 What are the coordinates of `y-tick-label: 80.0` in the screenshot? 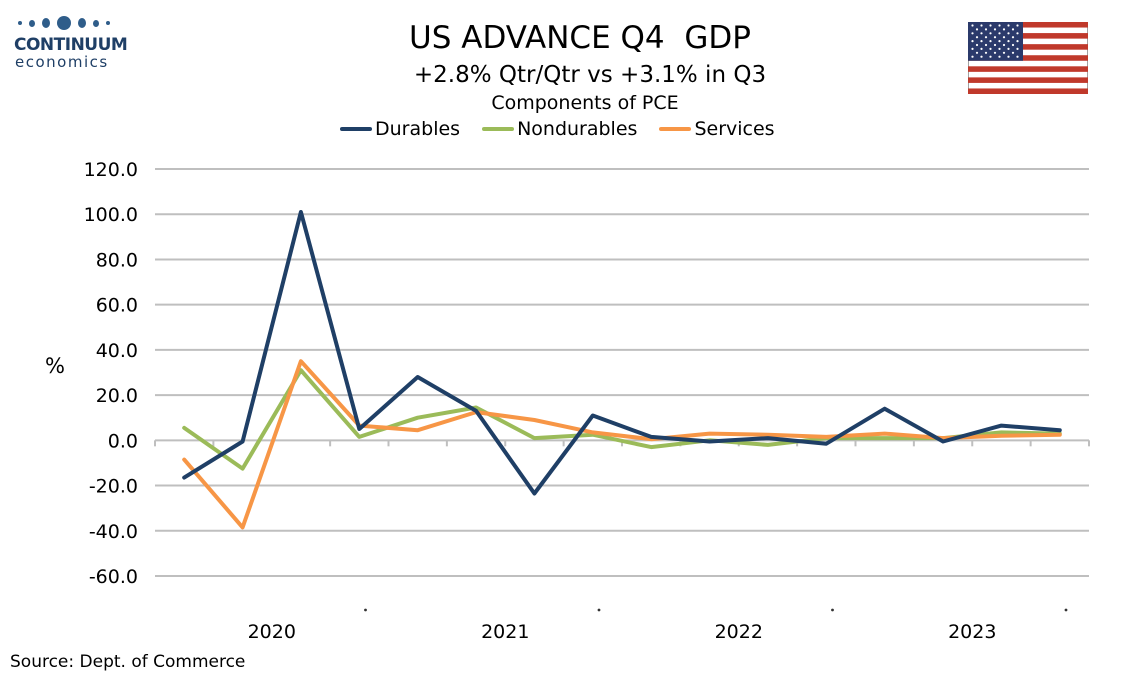 It's located at (117, 260).